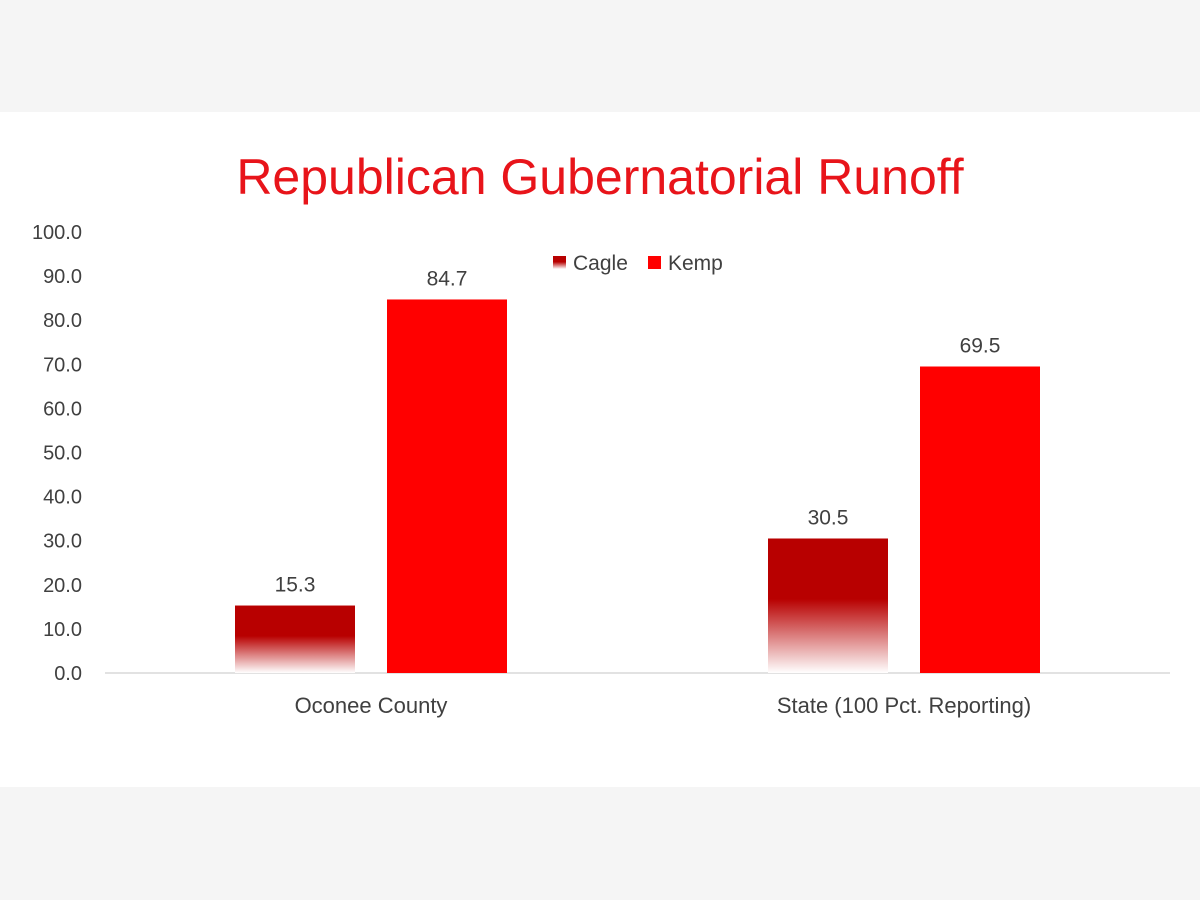  Describe the element at coordinates (68, 674) in the screenshot. I see `y-tick-label: 0.0` at that location.